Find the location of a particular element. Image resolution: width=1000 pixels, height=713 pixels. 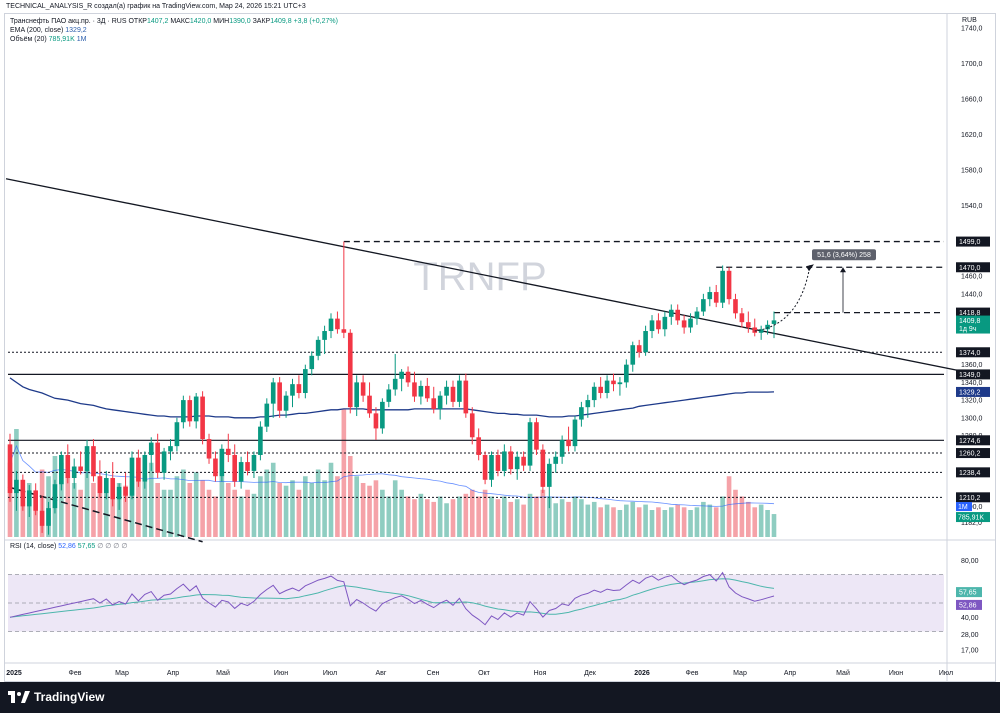

price-tick-label: 1540,0 is located at coordinates (972, 206).